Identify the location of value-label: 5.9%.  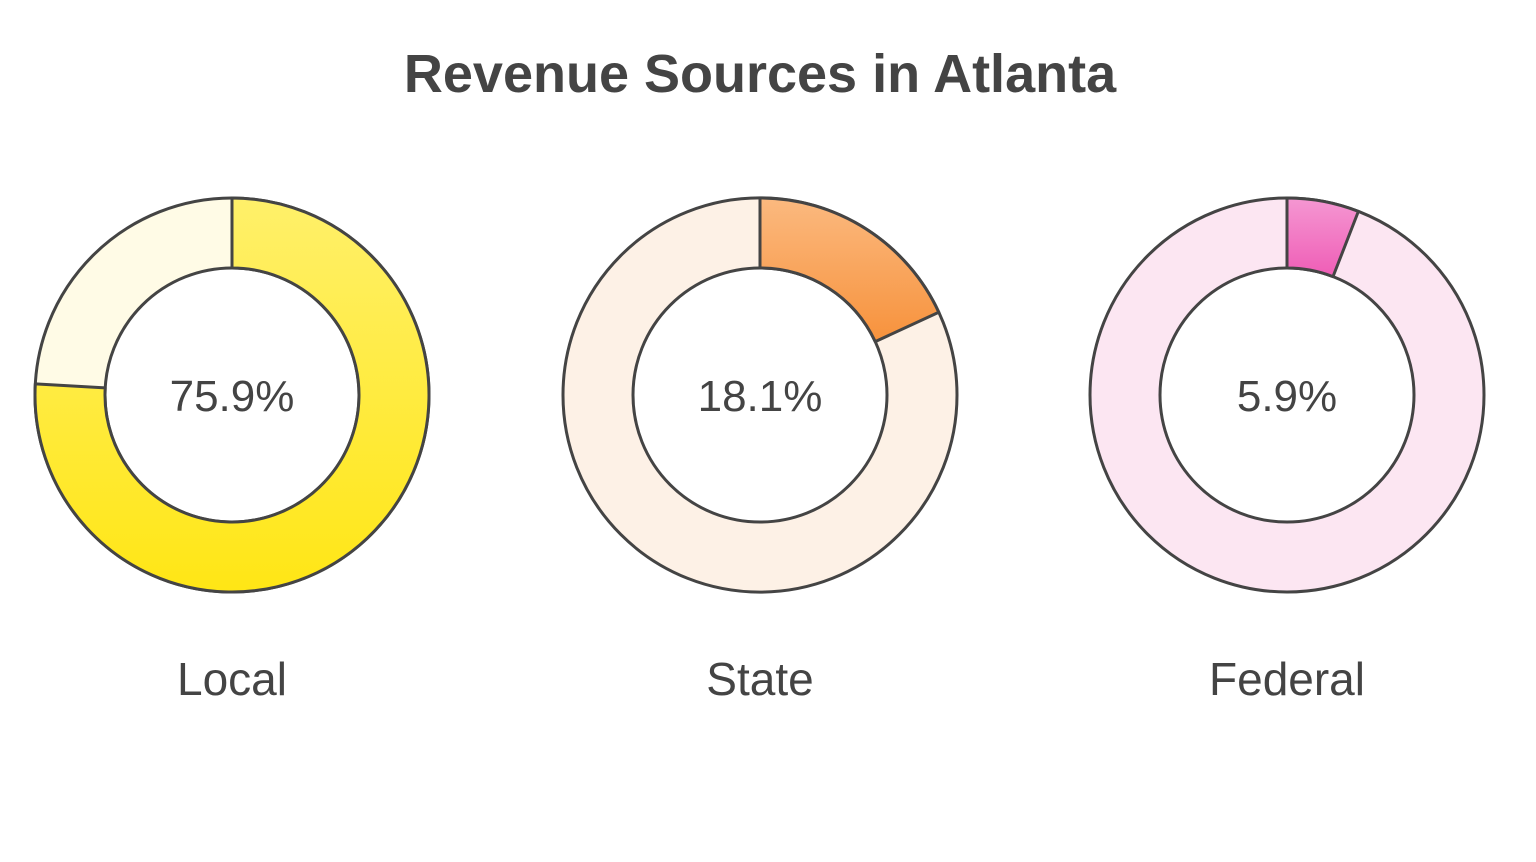
(1287, 396).